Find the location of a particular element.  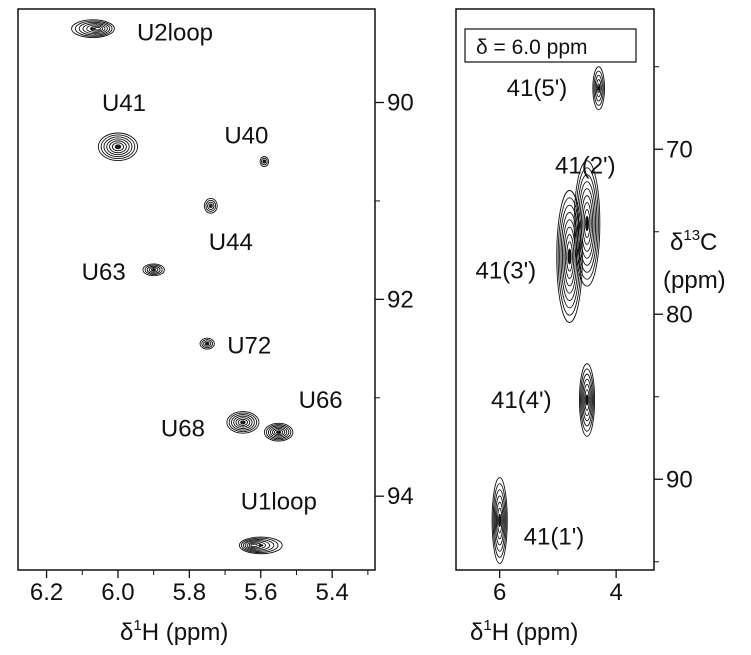

peak-label-u1loop: U1loop is located at coordinates (279, 501).